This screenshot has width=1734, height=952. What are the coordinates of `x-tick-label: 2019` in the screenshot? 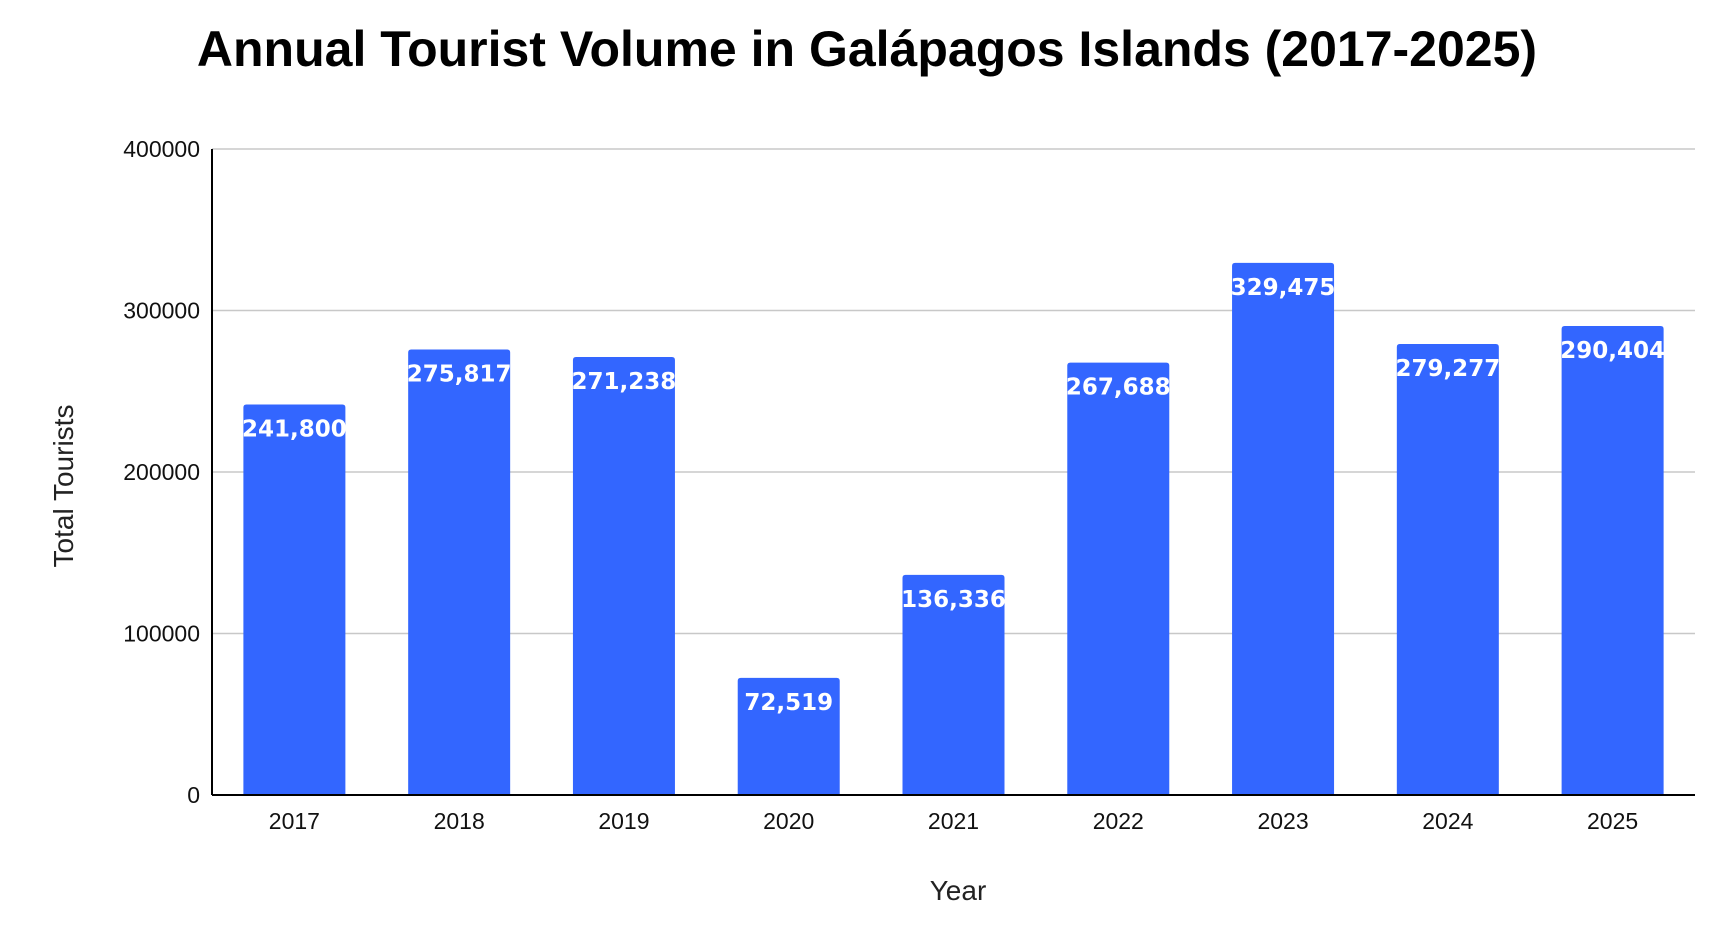 It's located at (623, 821).